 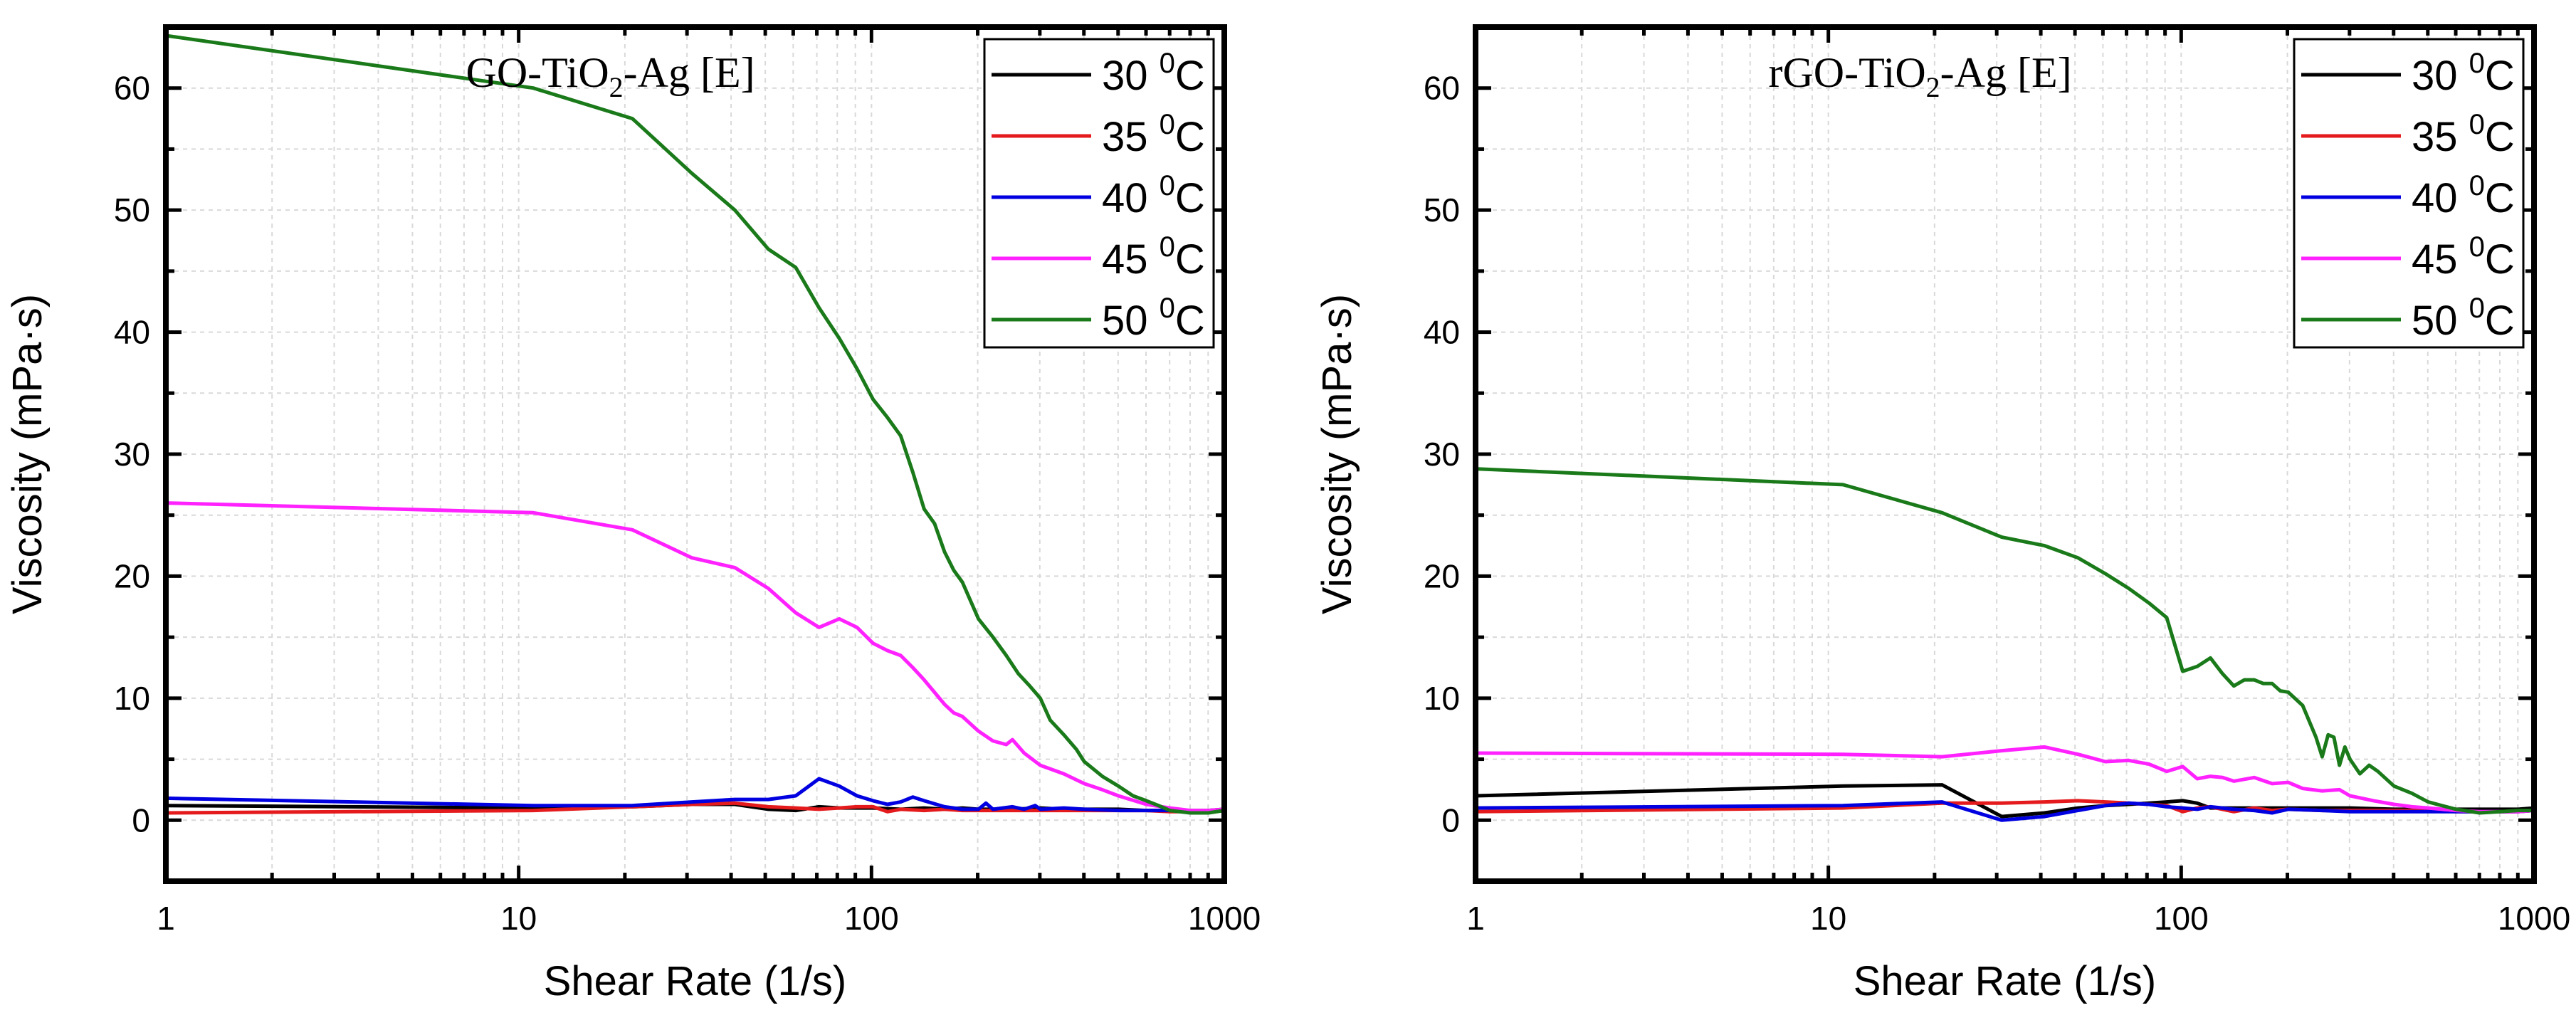 I want to click on chart-title: rGO-TiO2-Ag [E], so click(x=1920, y=76).